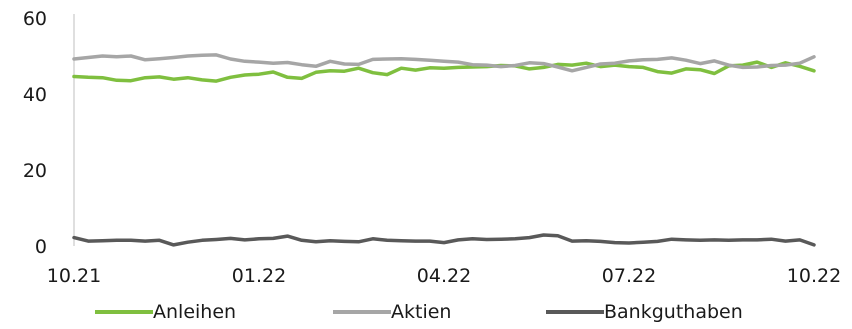 Image resolution: width=852 pixels, height=329 pixels. What do you see at coordinates (444, 276) in the screenshot?
I see `x-tick-label: 04.22` at bounding box center [444, 276].